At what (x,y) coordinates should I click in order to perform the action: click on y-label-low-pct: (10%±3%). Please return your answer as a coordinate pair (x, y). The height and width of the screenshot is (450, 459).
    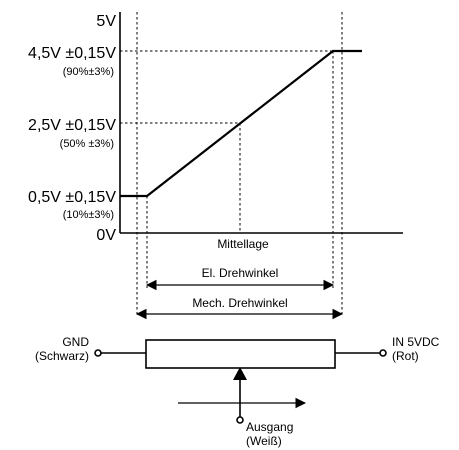
    Looking at the image, I should click on (88, 215).